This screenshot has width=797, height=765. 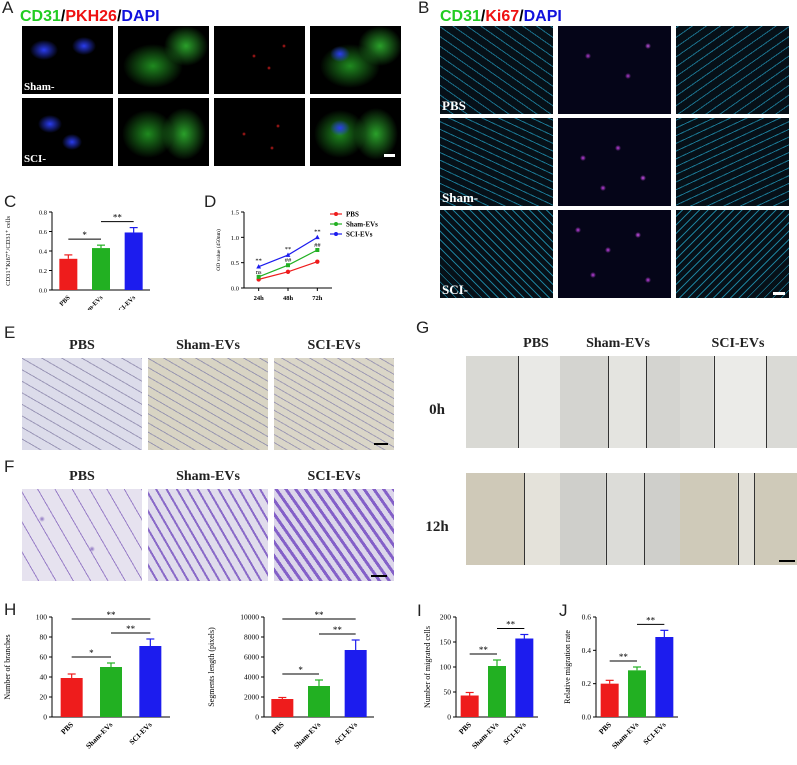 I want to click on y-tick-label: 0.4, so click(x=587, y=650).